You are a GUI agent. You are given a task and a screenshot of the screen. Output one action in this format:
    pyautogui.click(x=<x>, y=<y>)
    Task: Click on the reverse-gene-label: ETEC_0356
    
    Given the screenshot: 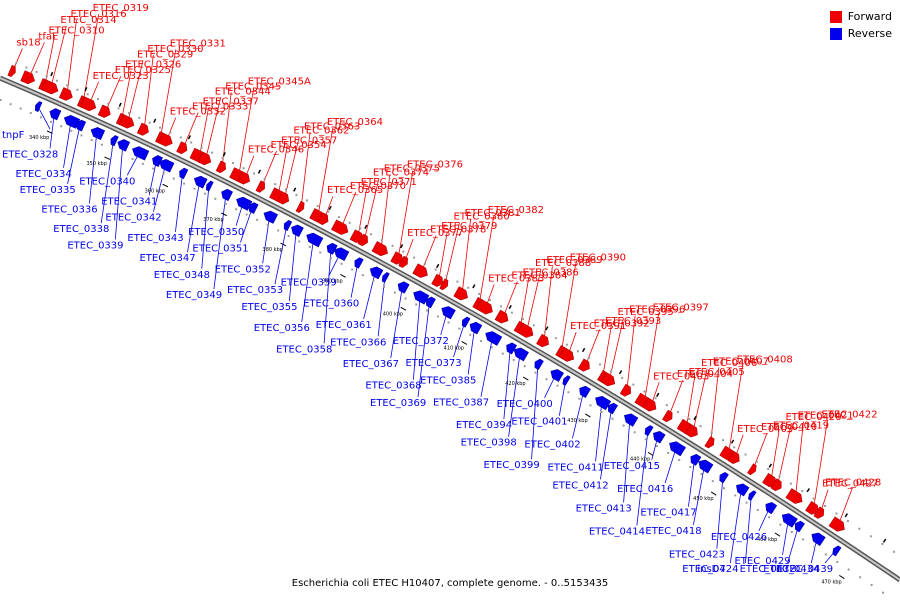 What is the action you would take?
    pyautogui.click(x=282, y=328)
    